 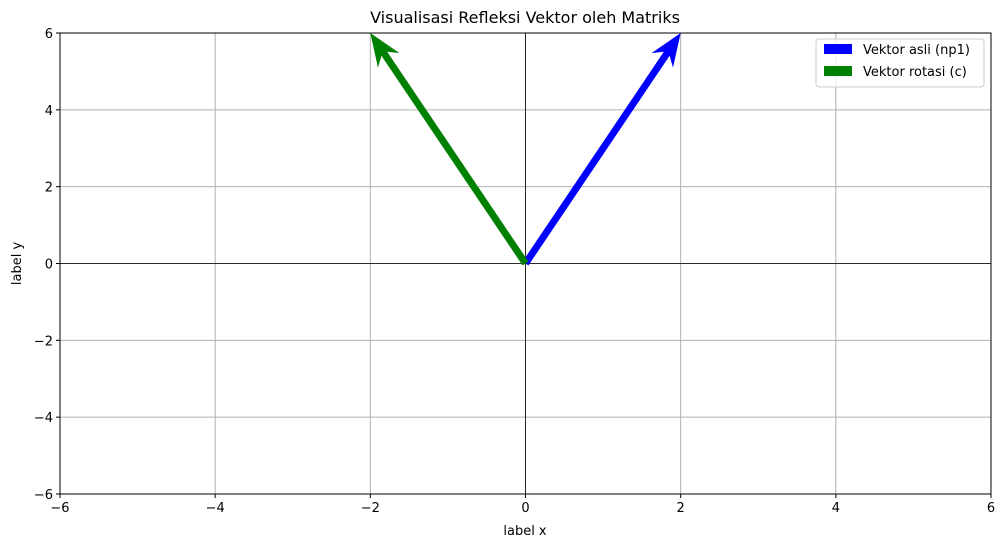 I want to click on x-axis-label: label x, so click(x=525, y=531).